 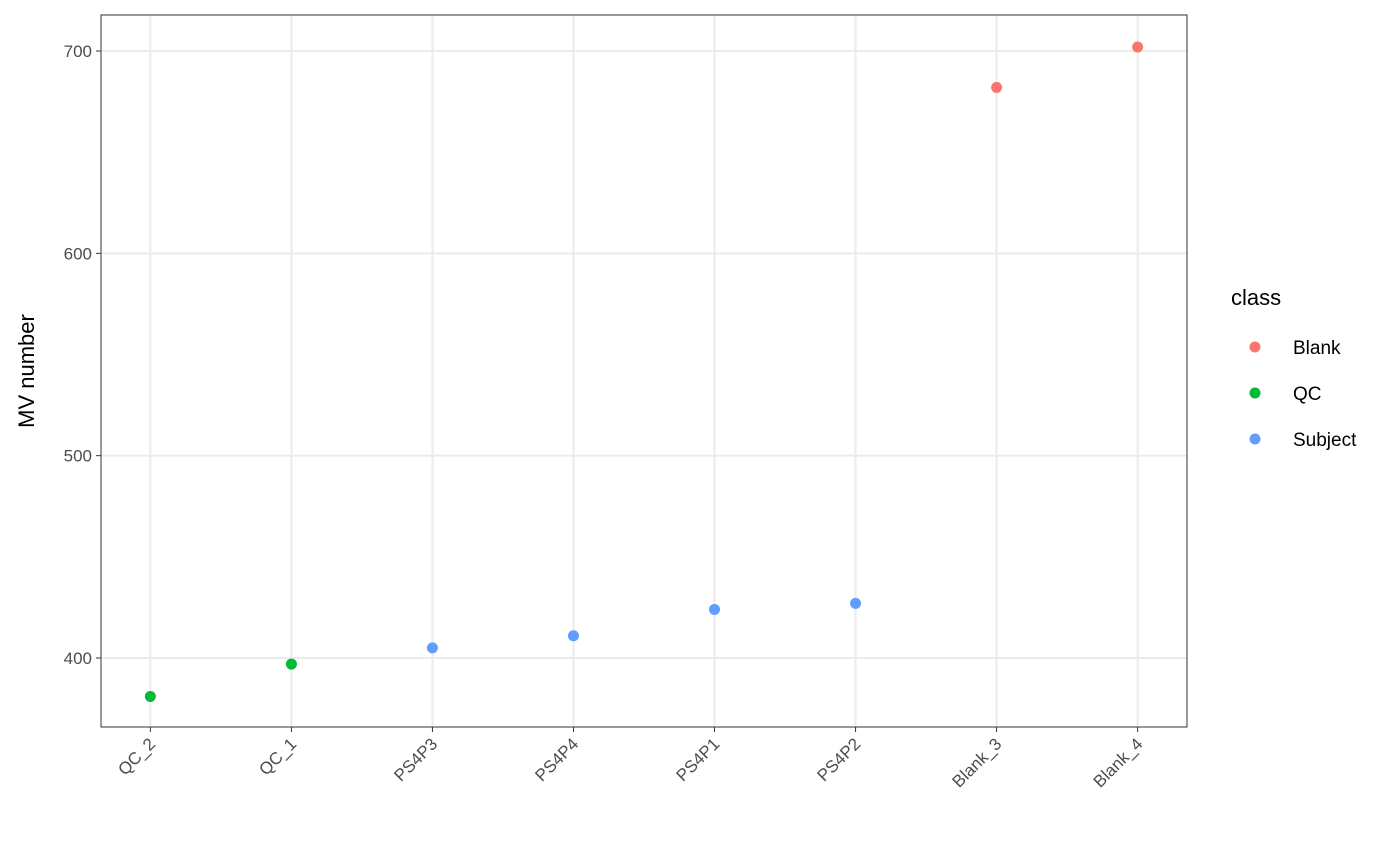 What do you see at coordinates (839, 759) in the screenshot?
I see `x-tick-label: PS4P2` at bounding box center [839, 759].